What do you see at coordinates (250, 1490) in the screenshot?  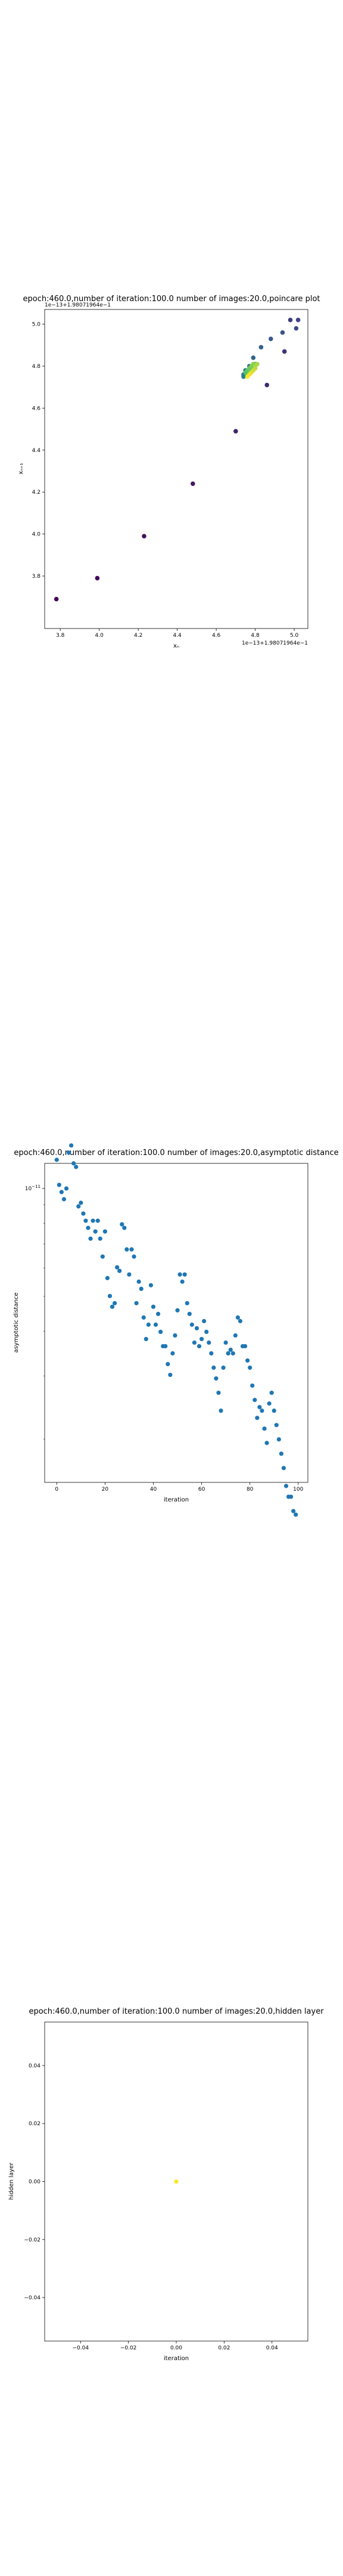 I see `x-tick-label: 80` at bounding box center [250, 1490].